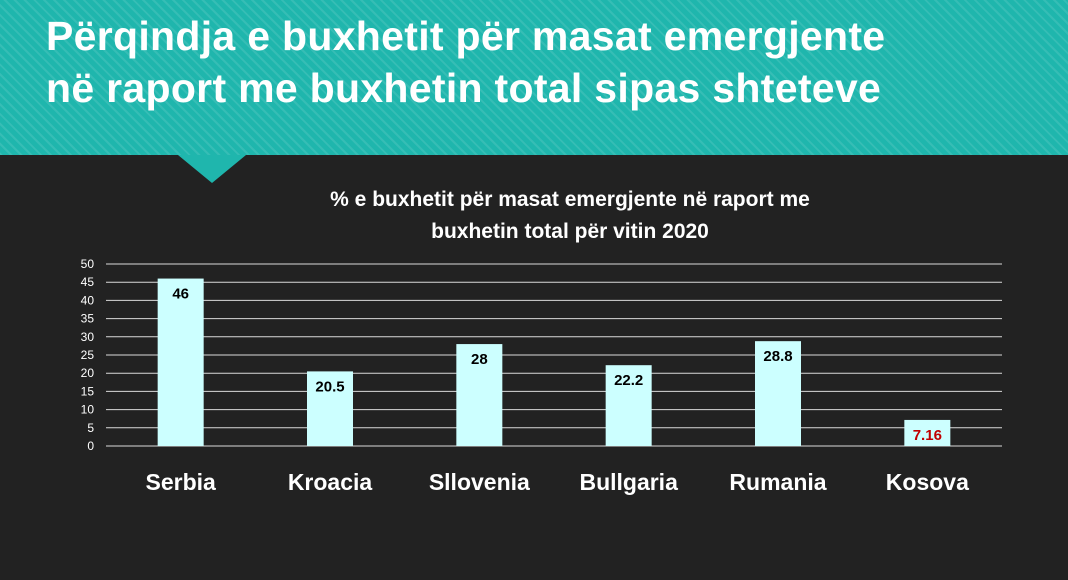  What do you see at coordinates (88, 282) in the screenshot?
I see `y-tick-label: 45` at bounding box center [88, 282].